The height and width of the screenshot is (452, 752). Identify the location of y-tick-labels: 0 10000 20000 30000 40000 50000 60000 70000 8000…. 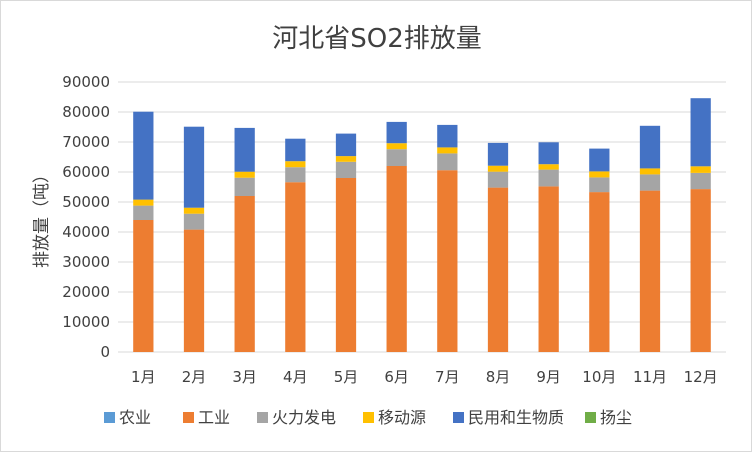
(86, 217).